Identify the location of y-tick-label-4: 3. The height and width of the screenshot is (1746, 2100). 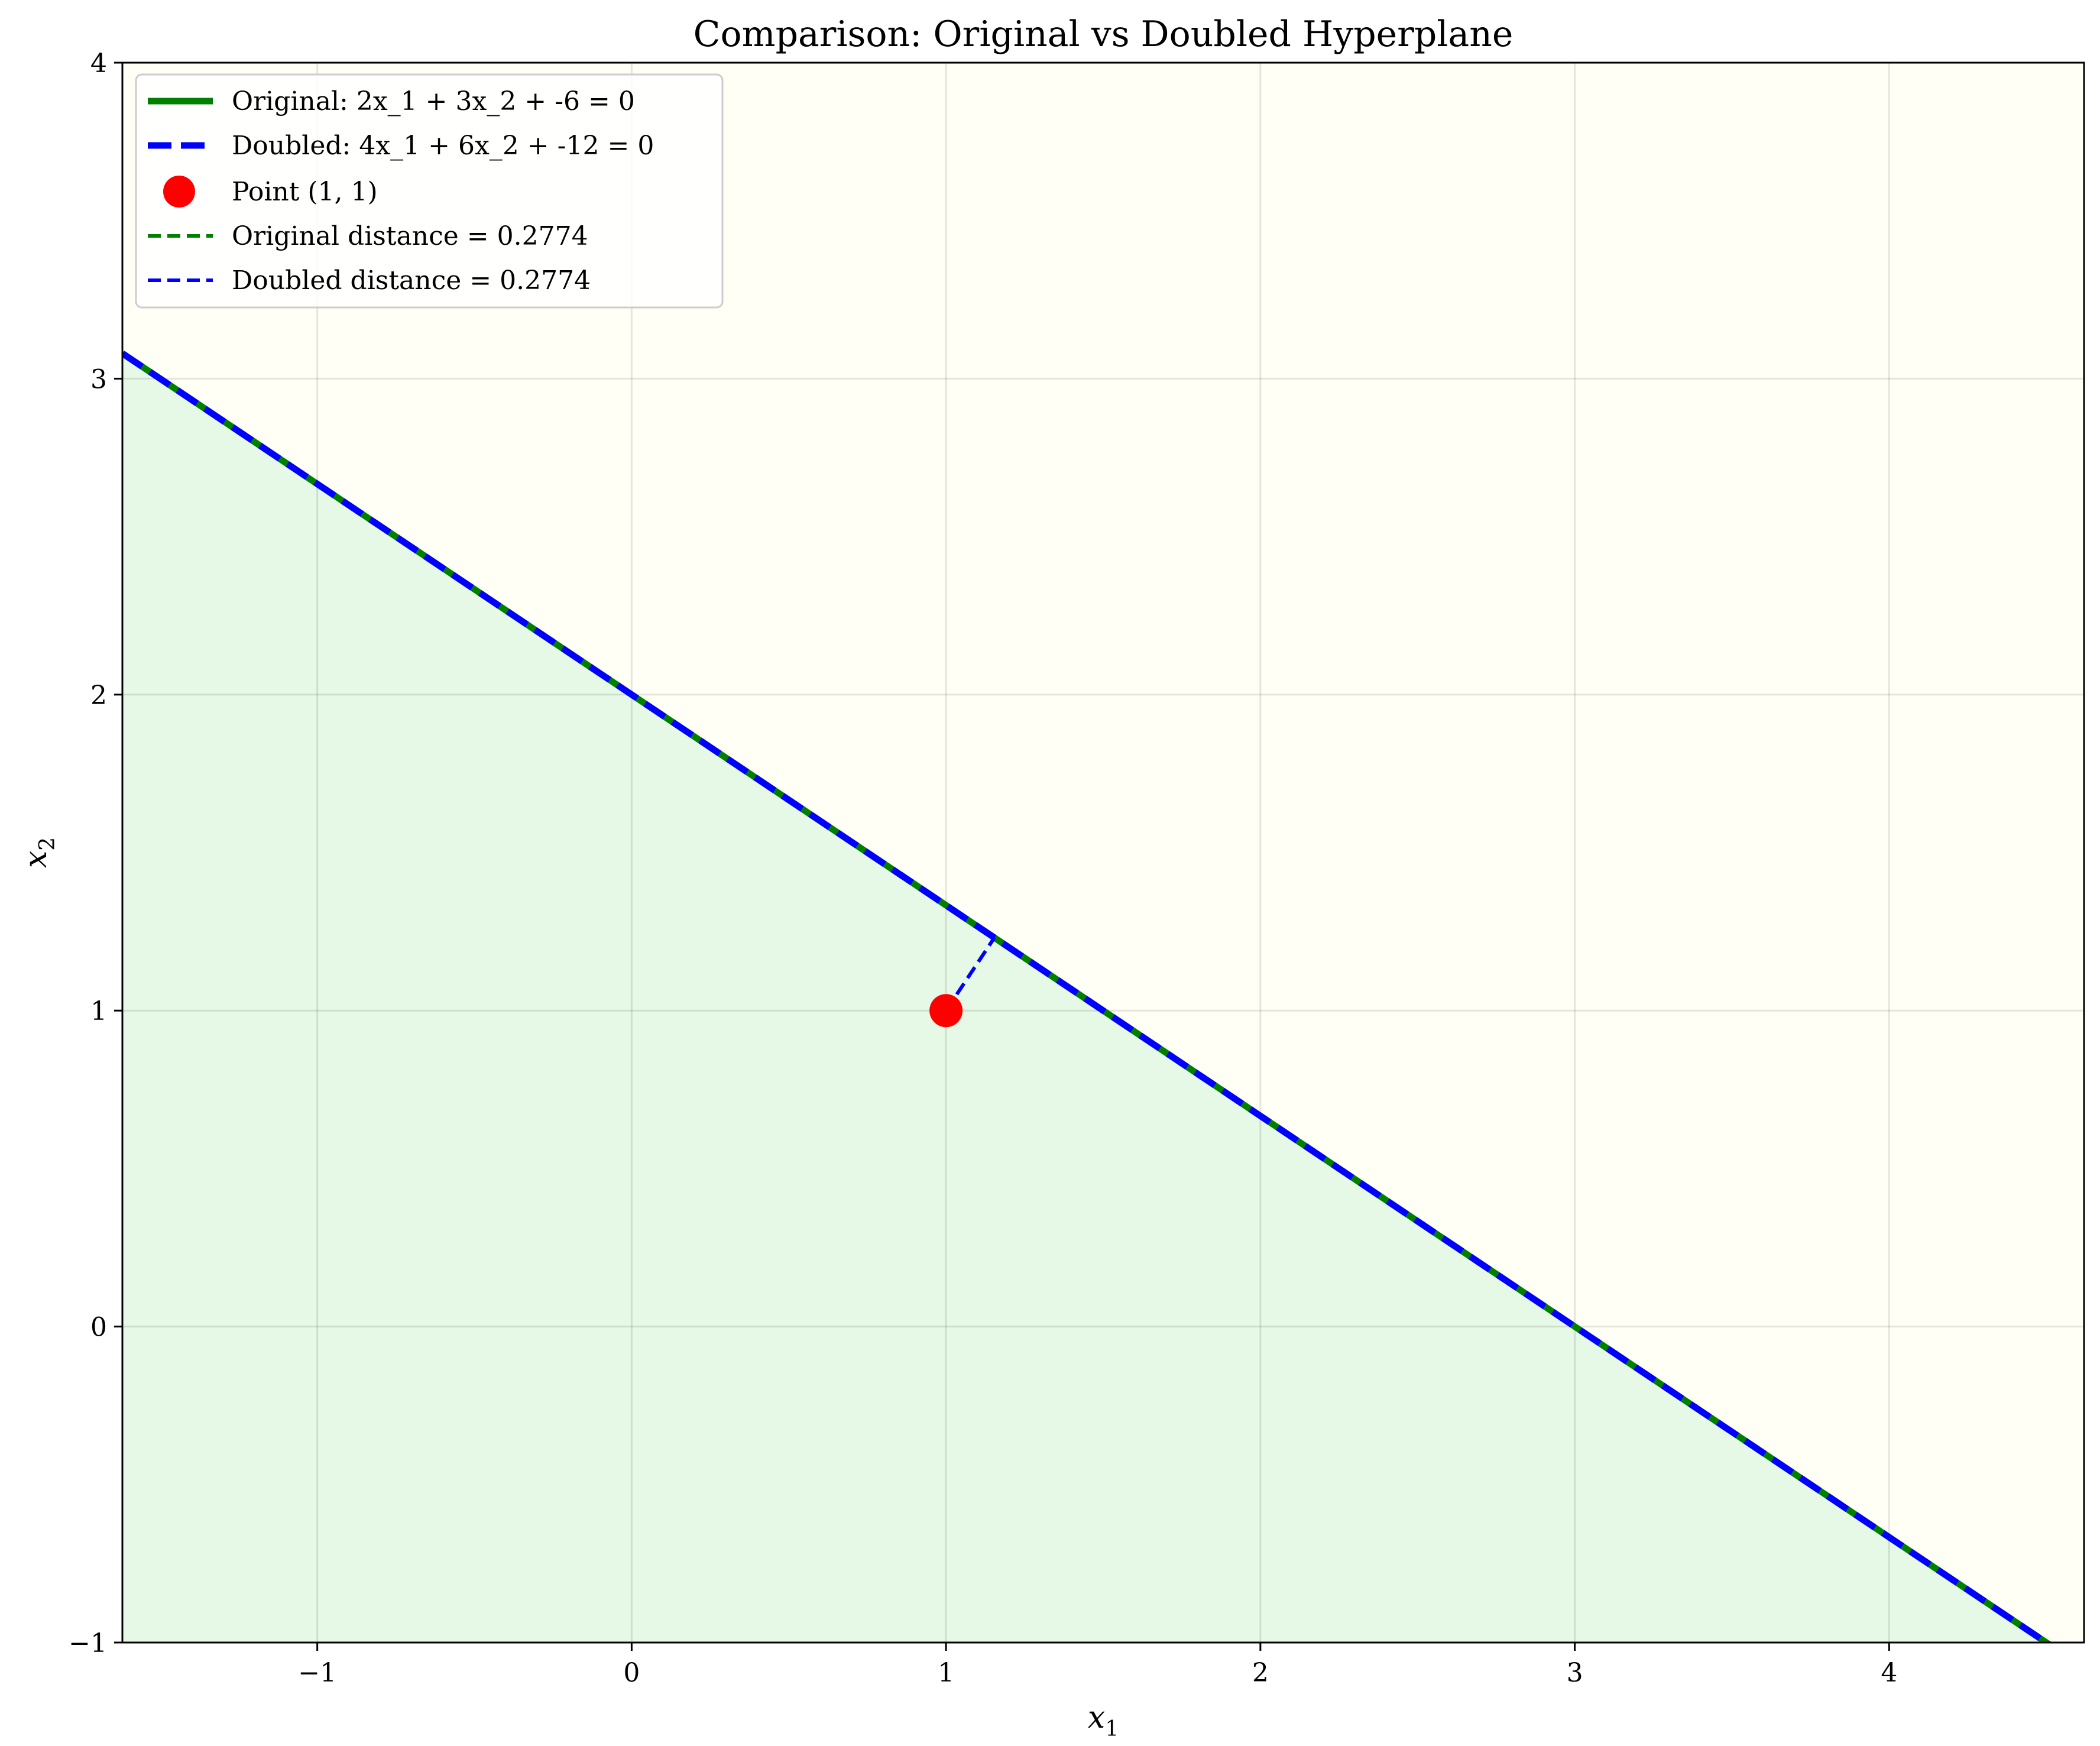
(99, 379).